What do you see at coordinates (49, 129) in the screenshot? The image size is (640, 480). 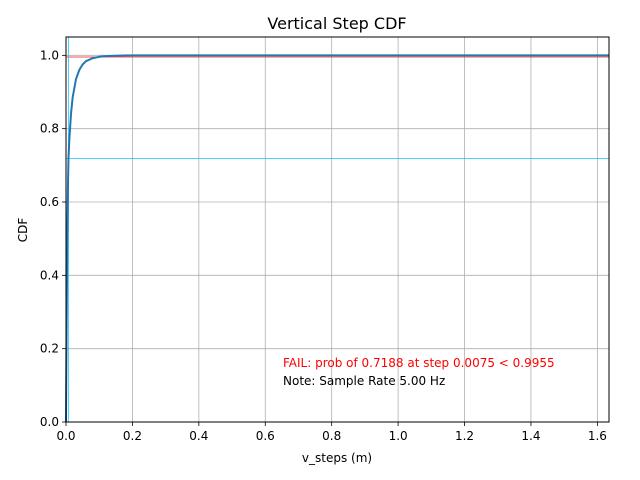 I see `y-tick-label: 0.8` at bounding box center [49, 129].